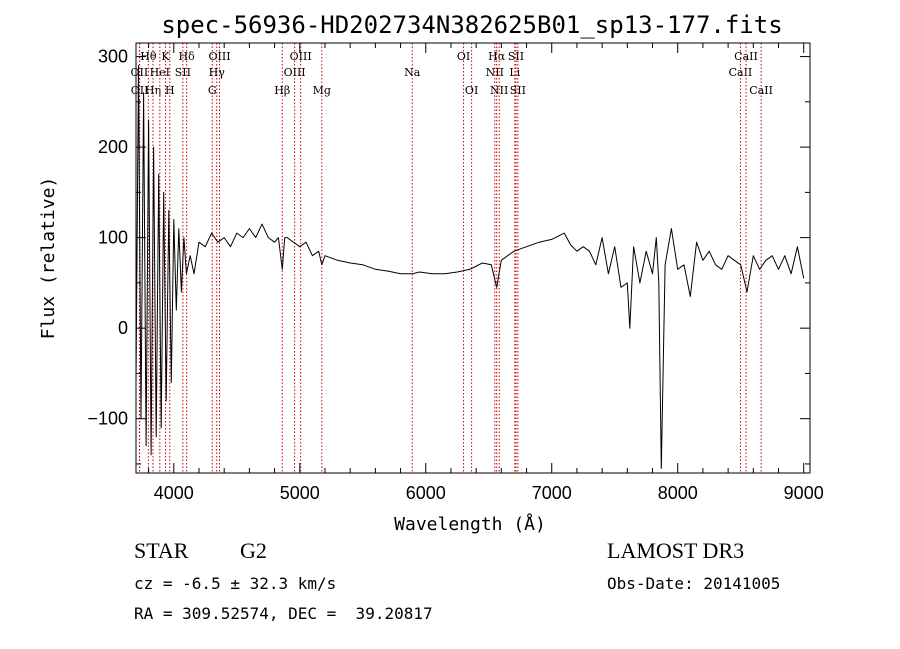 This screenshot has width=900, height=649. Describe the element at coordinates (170, 90) in the screenshot. I see `line-marker-label-6: H` at that location.